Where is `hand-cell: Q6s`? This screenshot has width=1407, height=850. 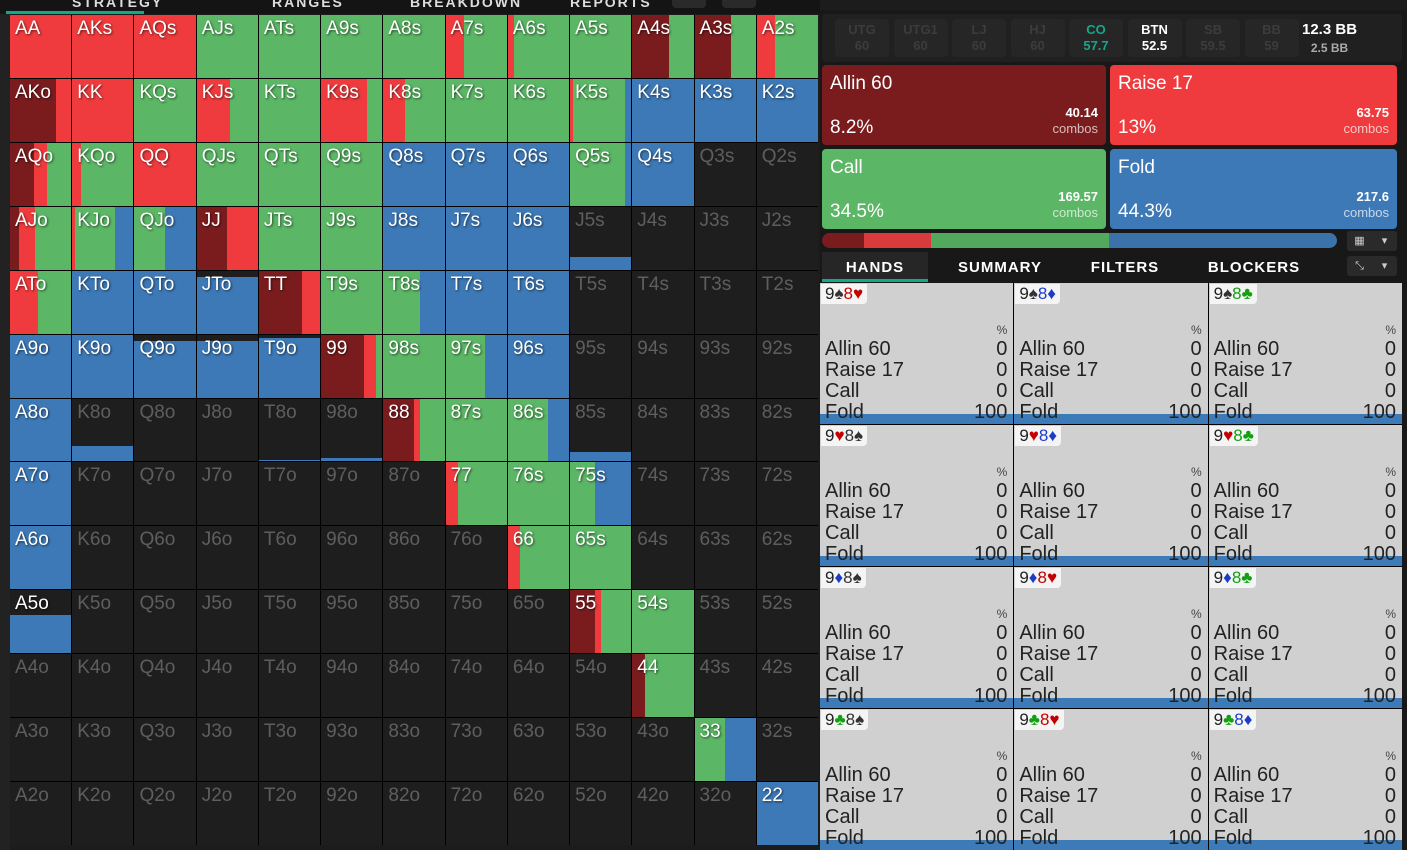
hand-cell: Q6s is located at coordinates (538, 174).